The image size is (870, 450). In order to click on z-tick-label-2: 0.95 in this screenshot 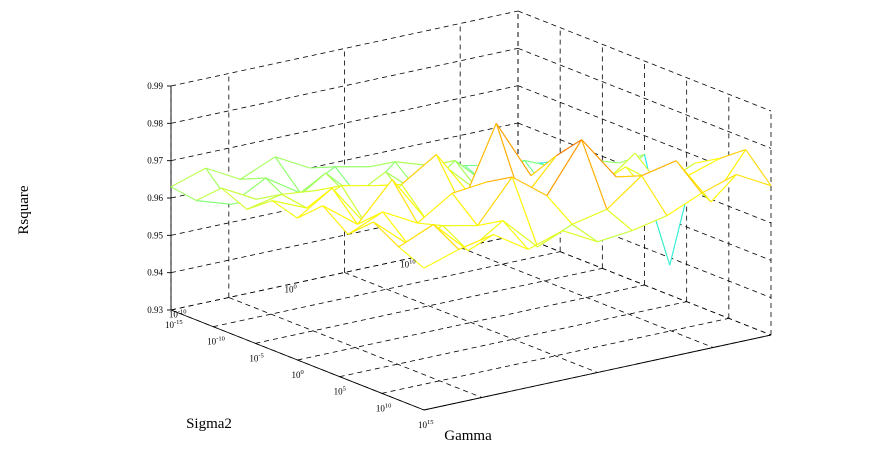, I will do `click(155, 235)`.